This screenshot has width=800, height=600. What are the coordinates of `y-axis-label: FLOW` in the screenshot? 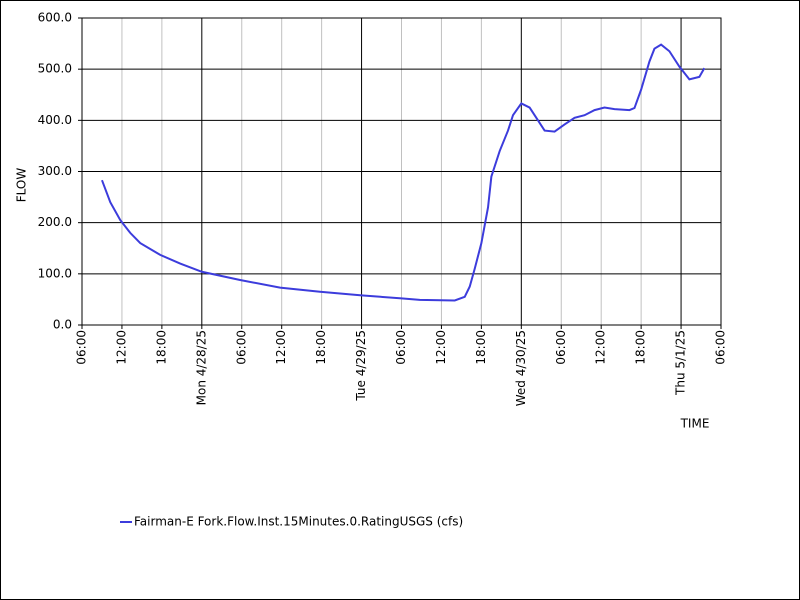 It's located at (22, 185).